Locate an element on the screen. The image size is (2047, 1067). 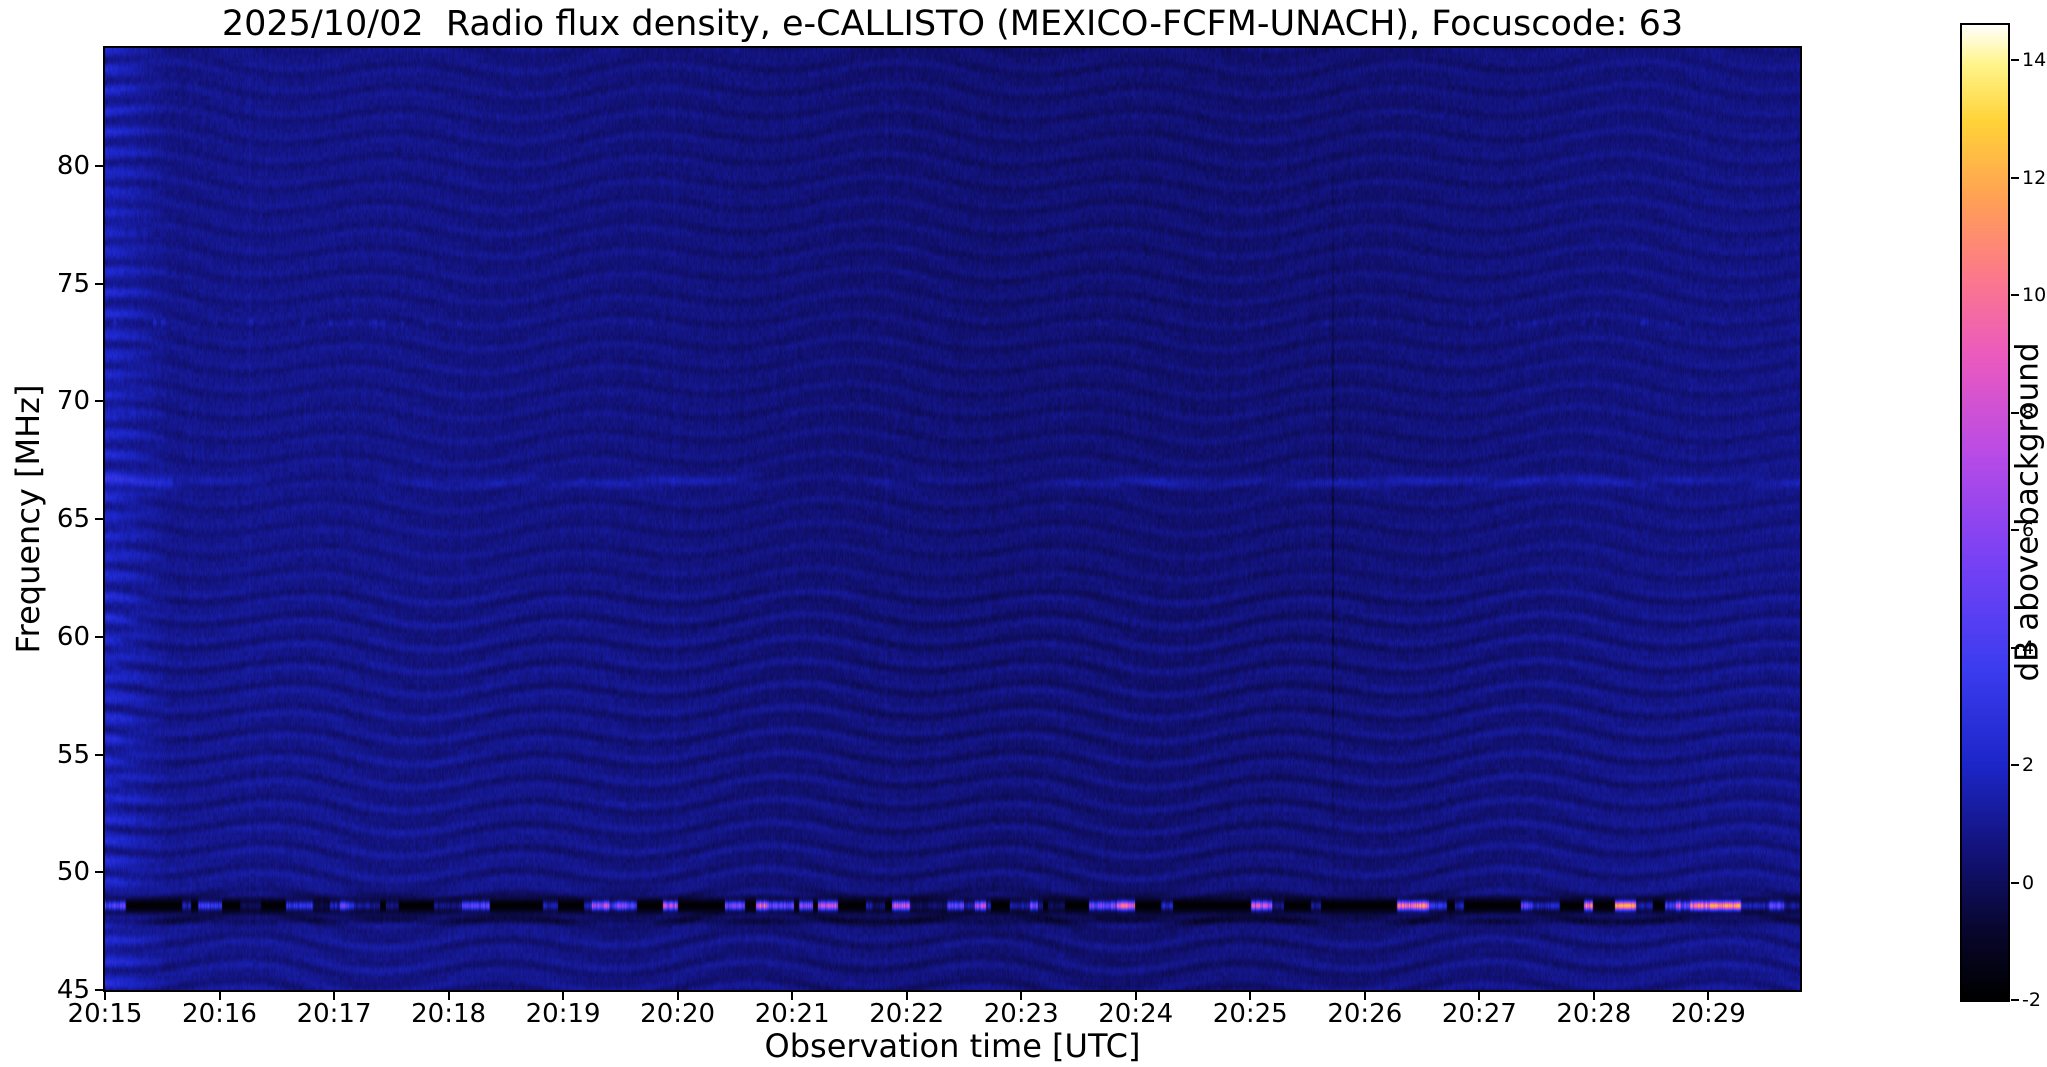
colorbar-tick-label: 4 is located at coordinates (2028, 647).